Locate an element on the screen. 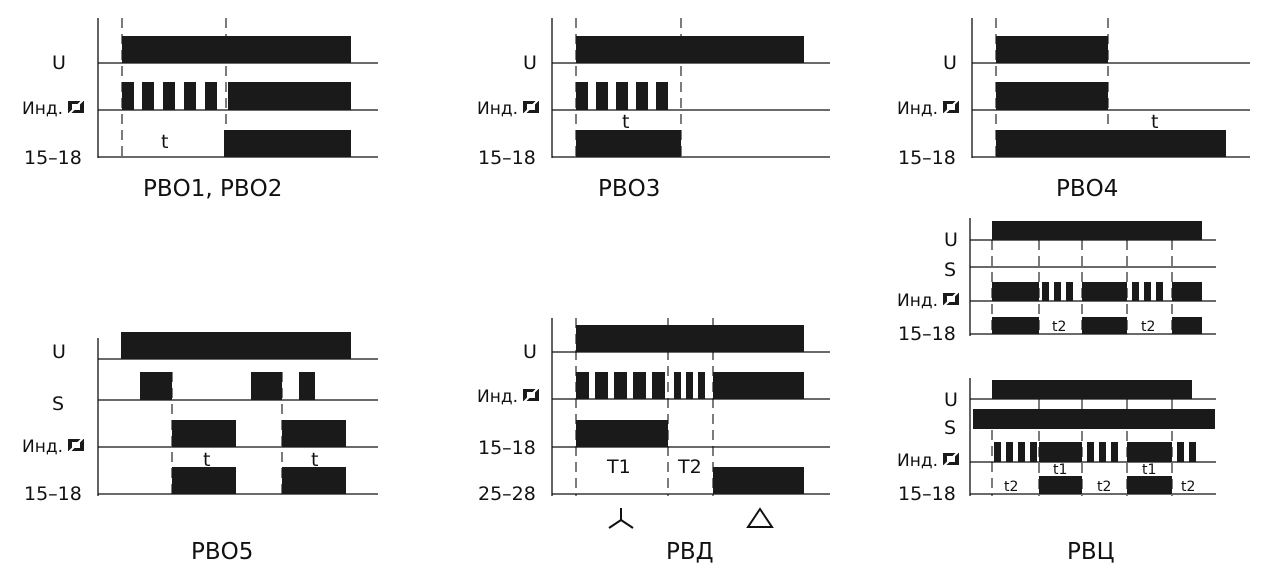  star-connection-icon is located at coordinates (621, 518).